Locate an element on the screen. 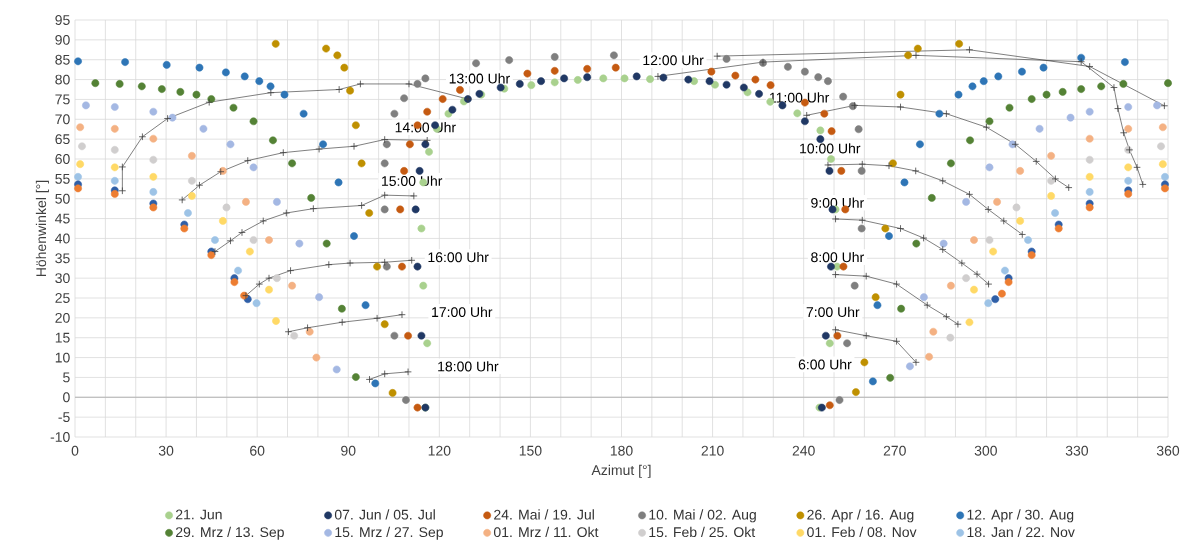 Image resolution: width=1191 pixels, height=554 pixels. annotation: 13:00 Uhr is located at coordinates (479, 78).